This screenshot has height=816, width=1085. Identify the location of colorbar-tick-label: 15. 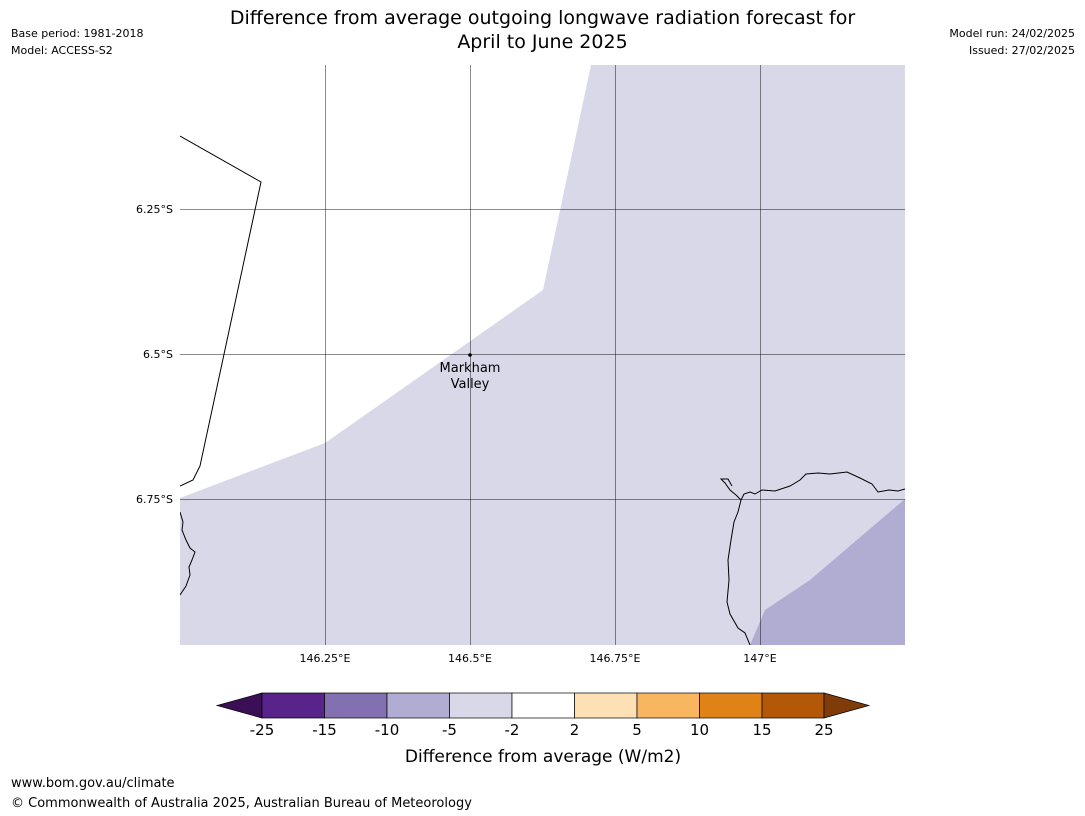
(761, 730).